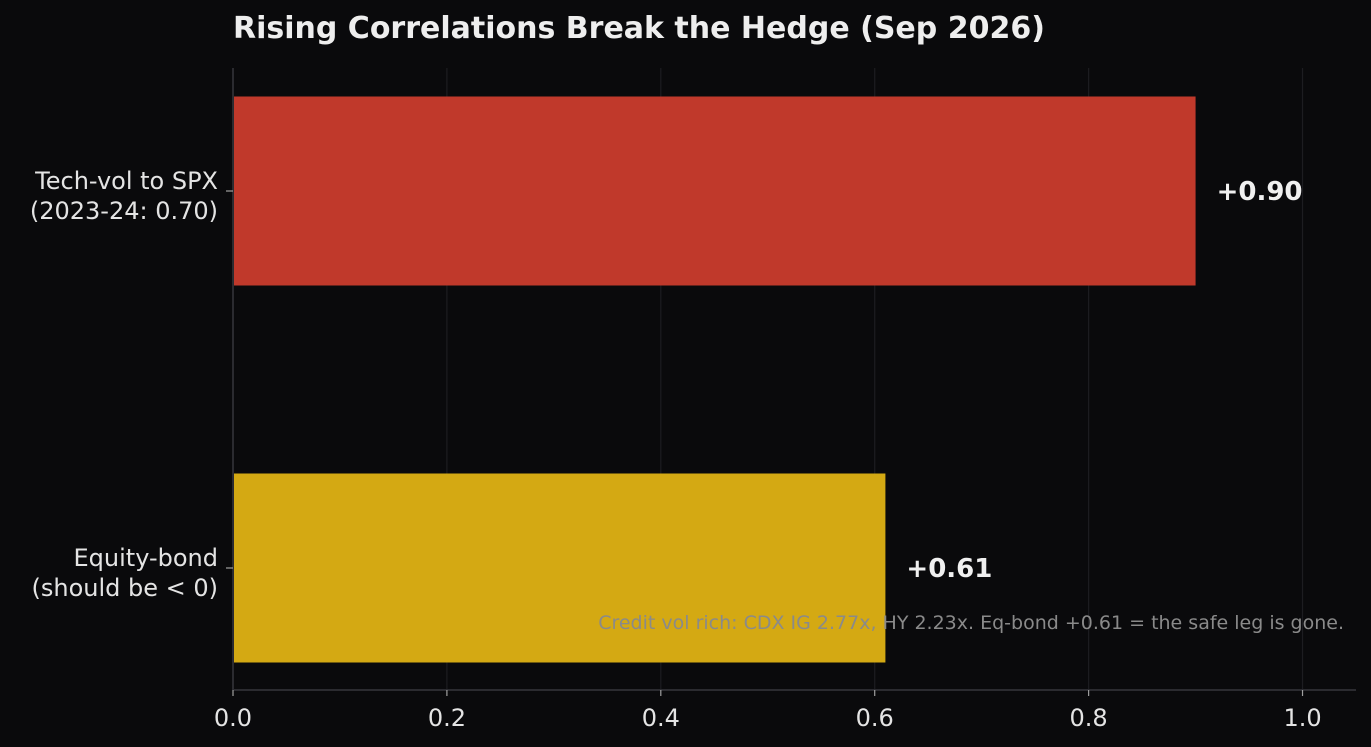  I want to click on x-tick-label-2: 0.4, so click(661, 718).